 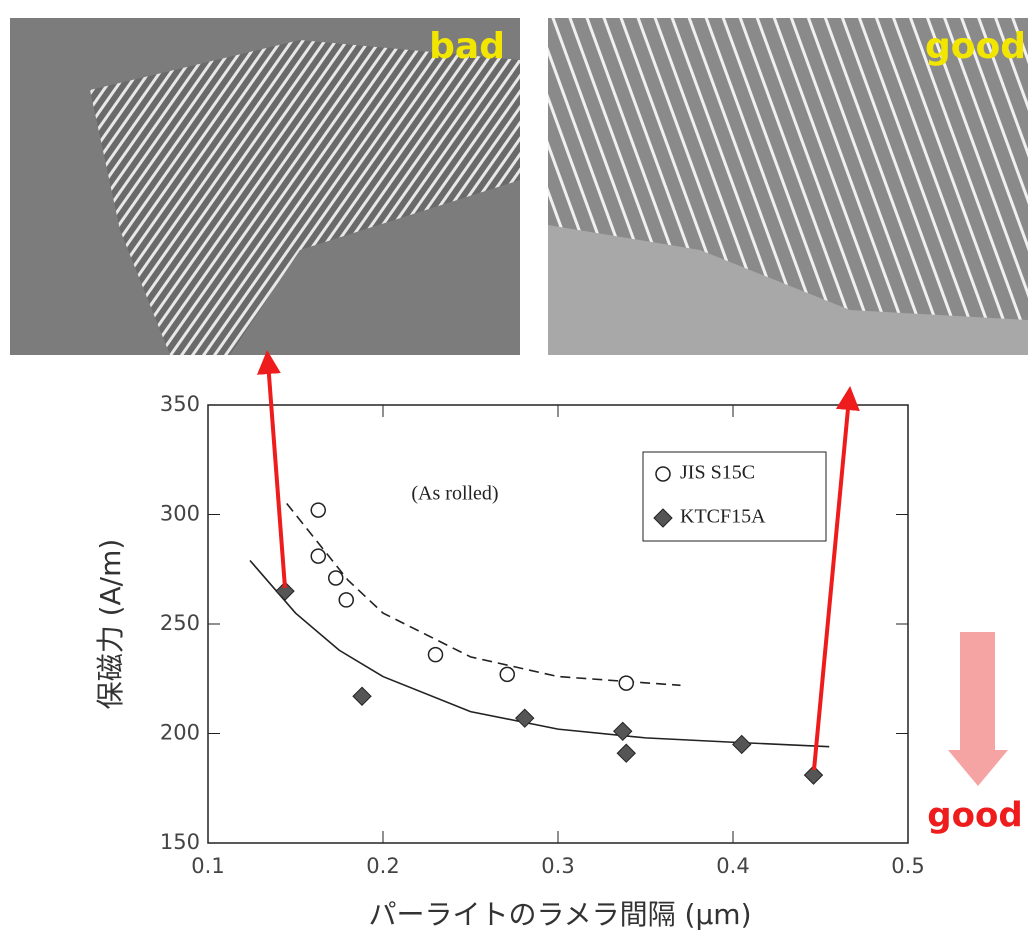 I want to click on y-tick-label: 150, so click(x=180, y=842).